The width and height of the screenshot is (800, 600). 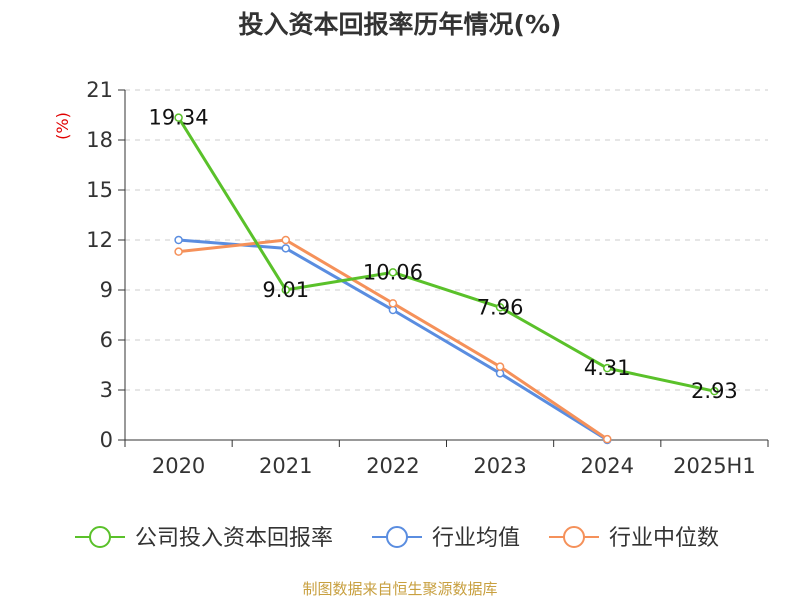 I want to click on y-tick-label: 15, so click(x=99, y=190).